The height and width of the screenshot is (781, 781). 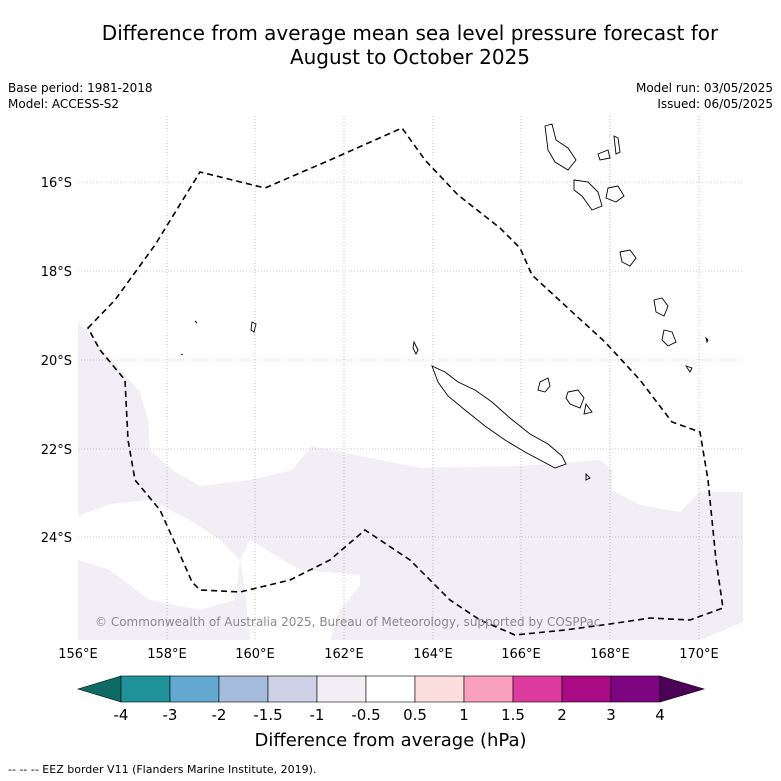 I want to click on colorbar-ticks: -4 -3 -2 -1.5 -1 -0.5 0.5 1 1.5 2 3 4, so click(x=389, y=715).